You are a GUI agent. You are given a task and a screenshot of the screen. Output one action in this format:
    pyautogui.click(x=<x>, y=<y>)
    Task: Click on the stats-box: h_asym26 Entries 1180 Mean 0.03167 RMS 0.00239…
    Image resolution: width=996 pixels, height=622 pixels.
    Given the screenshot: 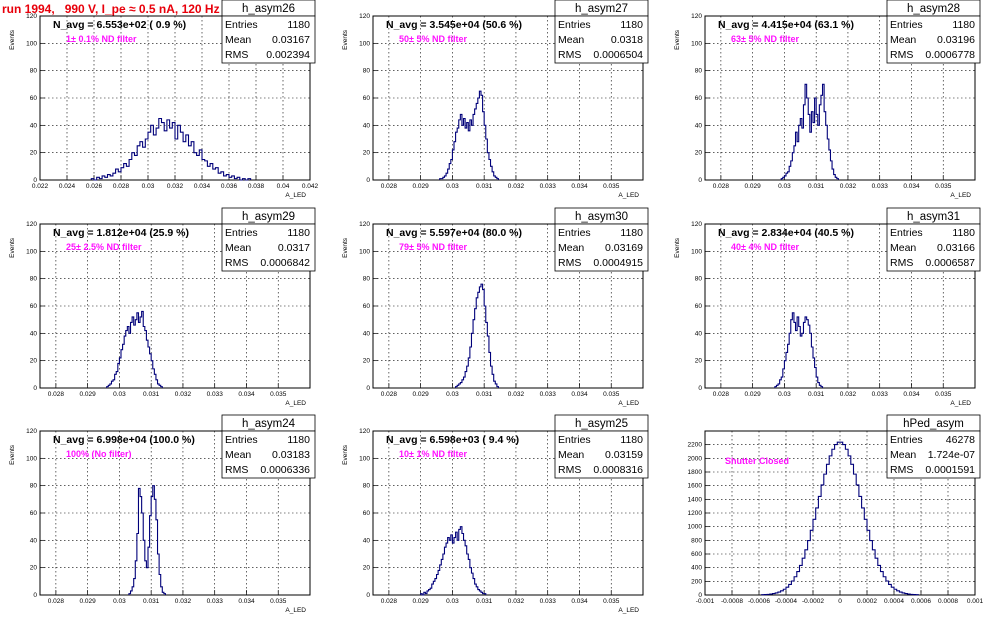 What is the action you would take?
    pyautogui.click(x=268, y=32)
    